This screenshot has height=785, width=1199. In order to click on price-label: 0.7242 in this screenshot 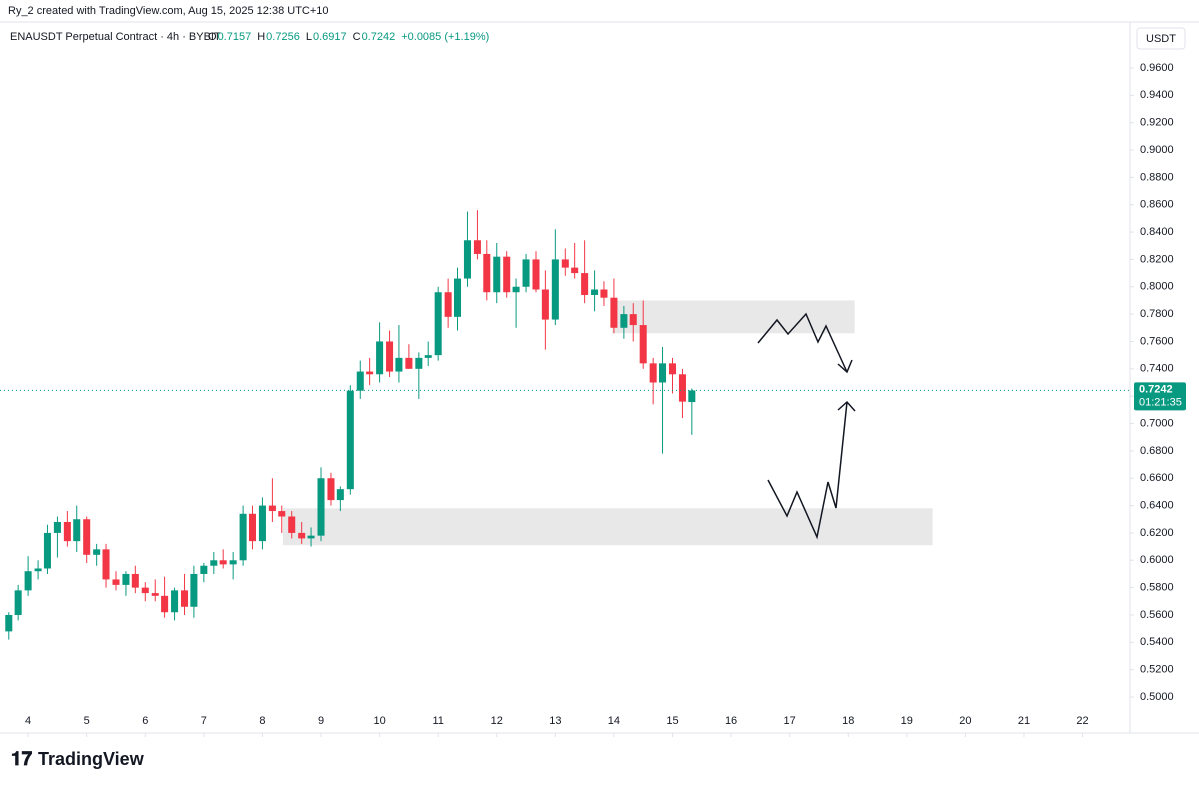, I will do `click(1156, 389)`.